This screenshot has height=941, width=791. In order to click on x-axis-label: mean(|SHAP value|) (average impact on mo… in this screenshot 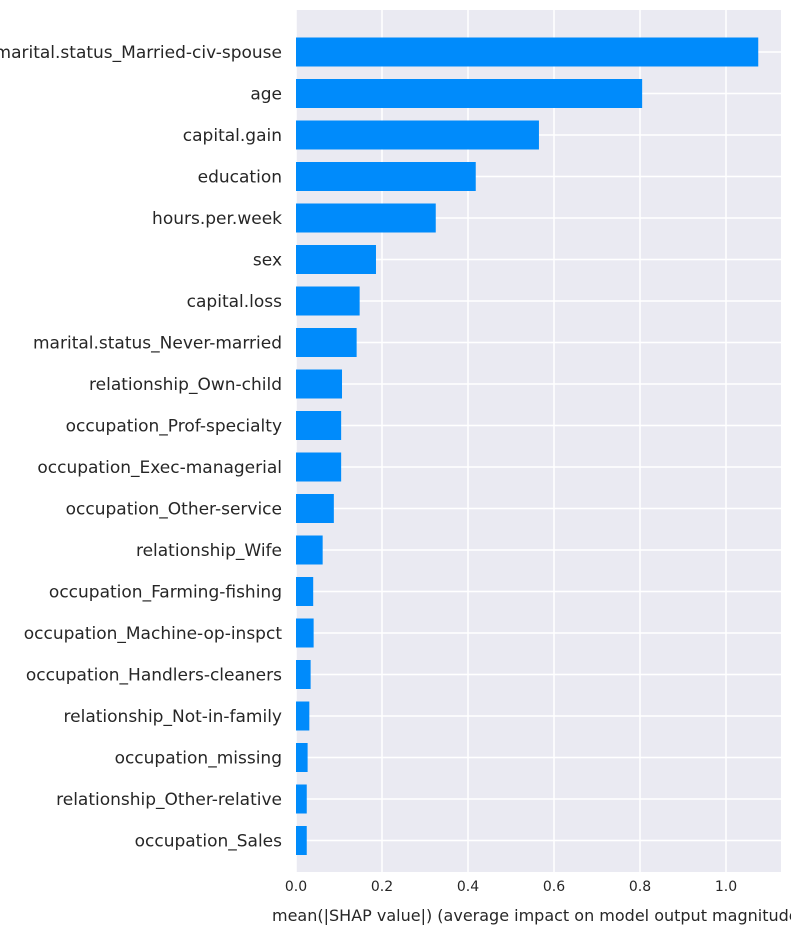, I will do `click(531, 915)`.